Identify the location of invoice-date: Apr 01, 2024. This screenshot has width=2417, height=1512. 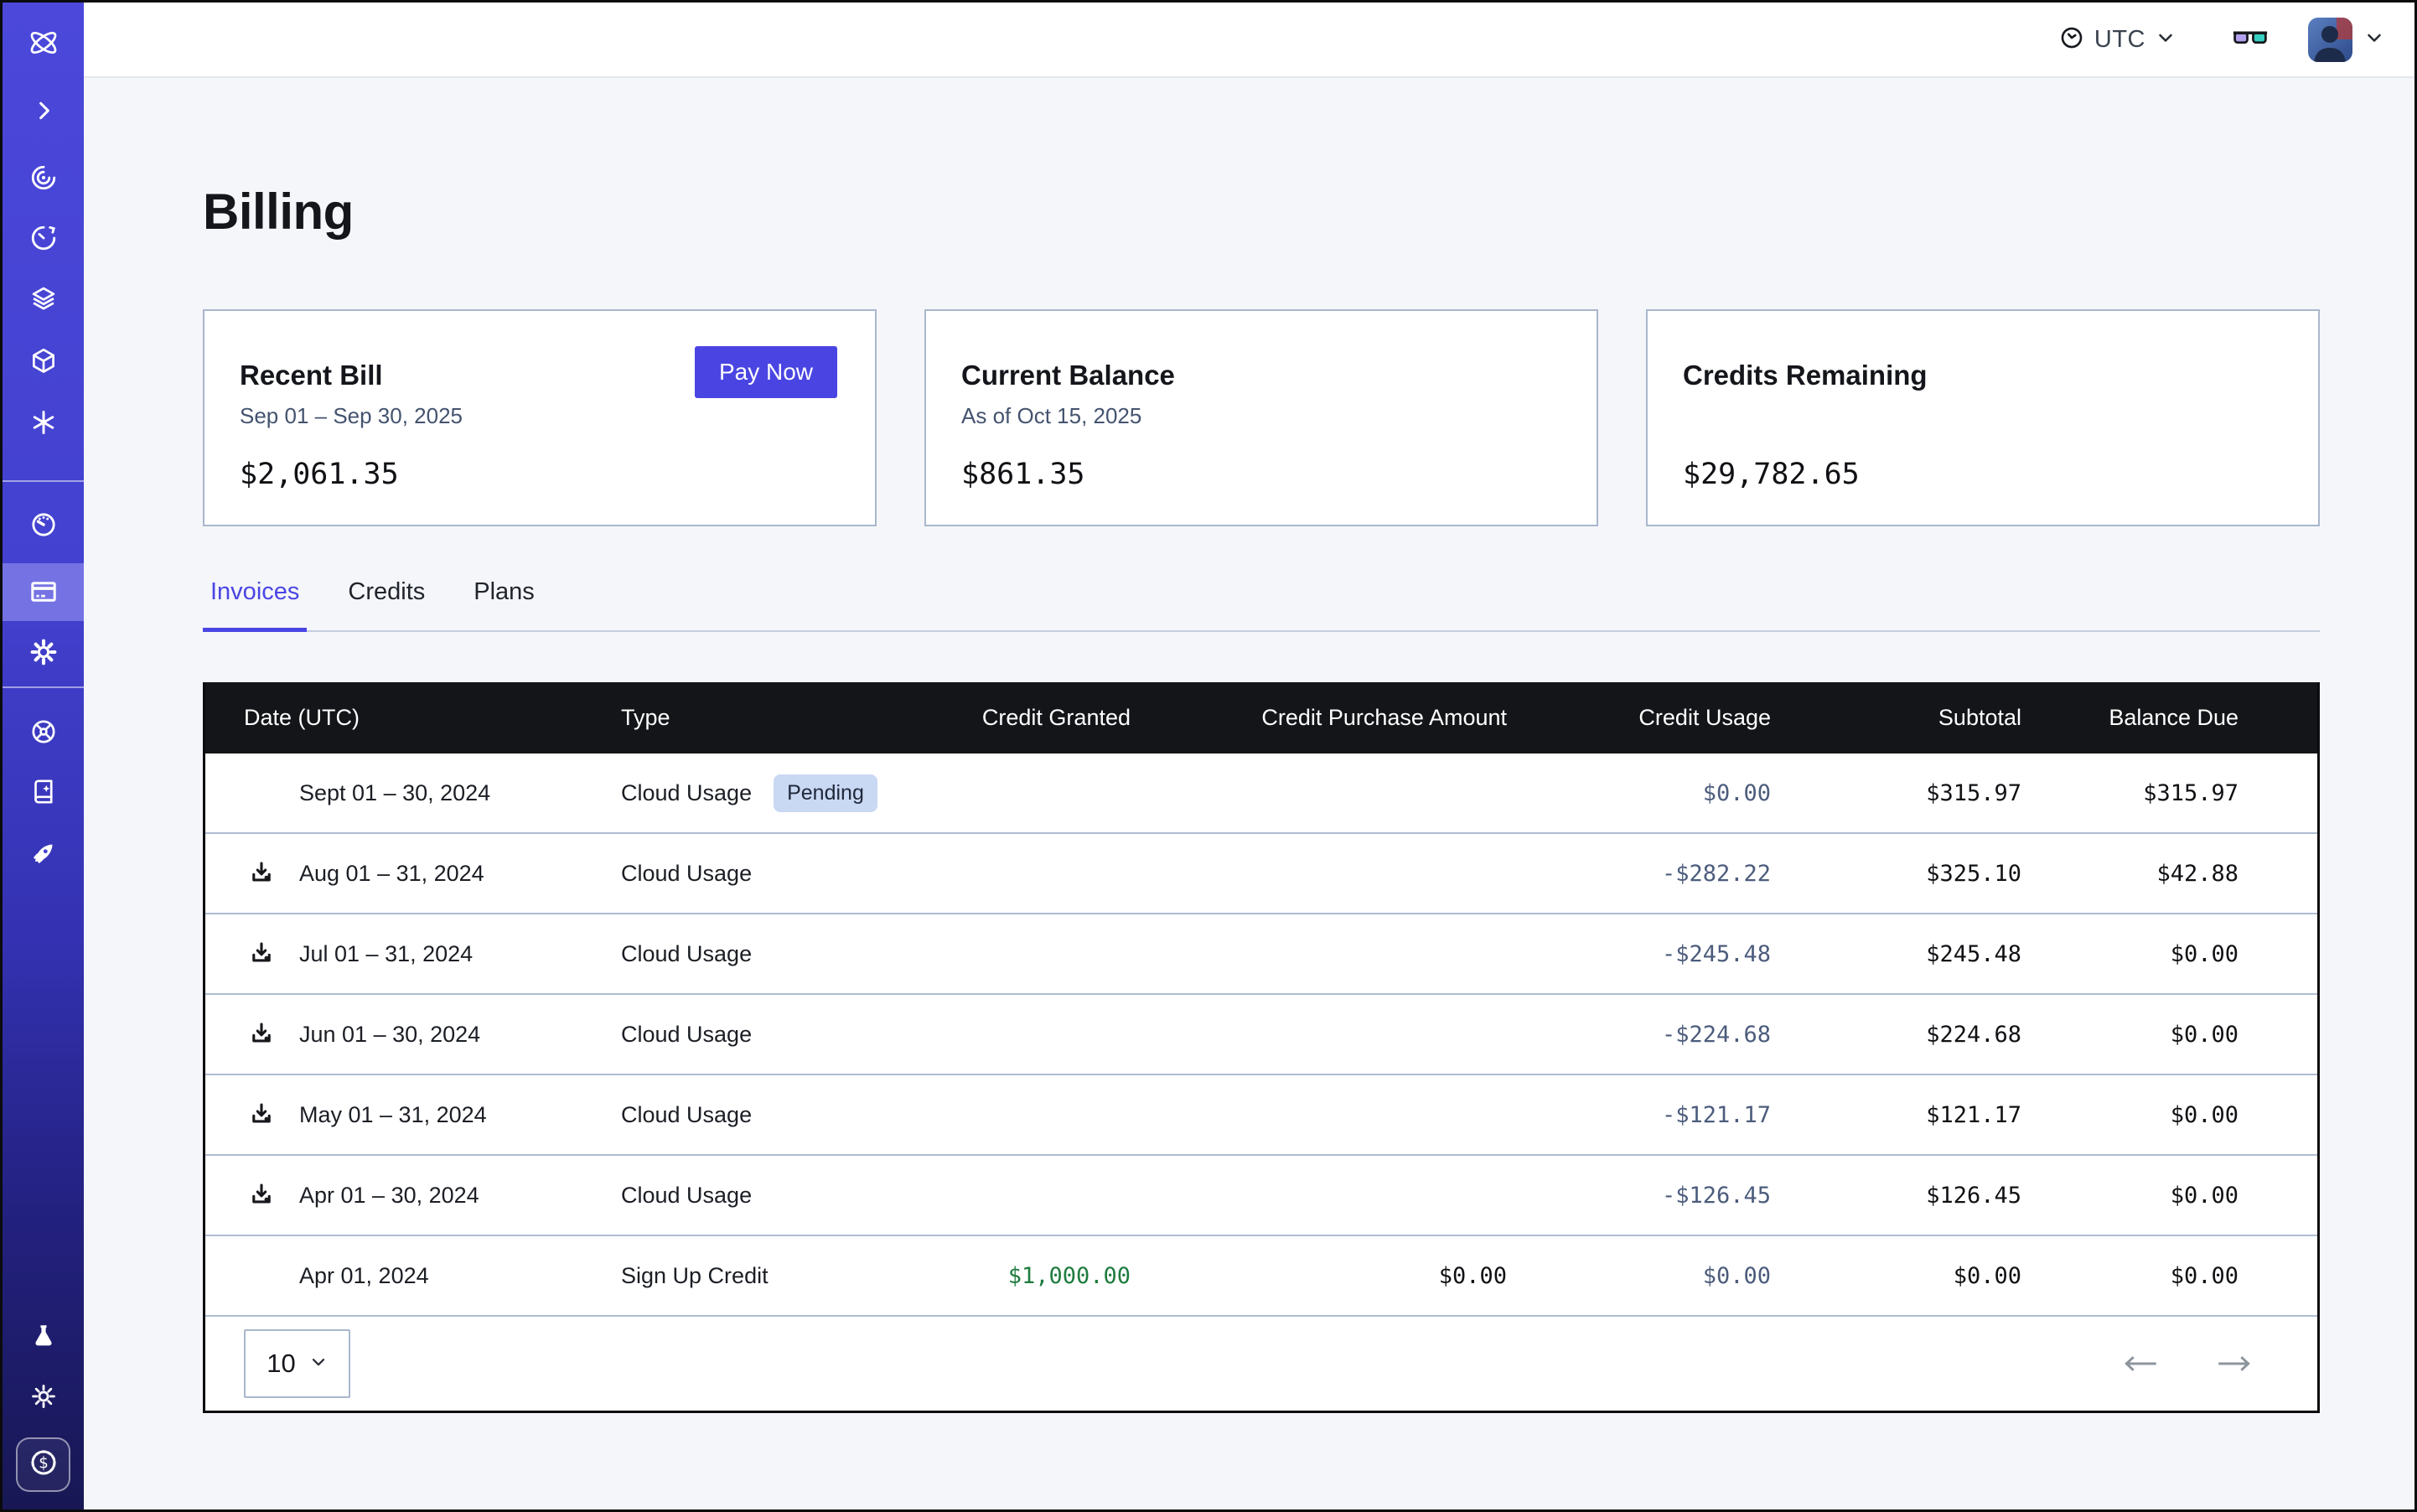
(364, 1275).